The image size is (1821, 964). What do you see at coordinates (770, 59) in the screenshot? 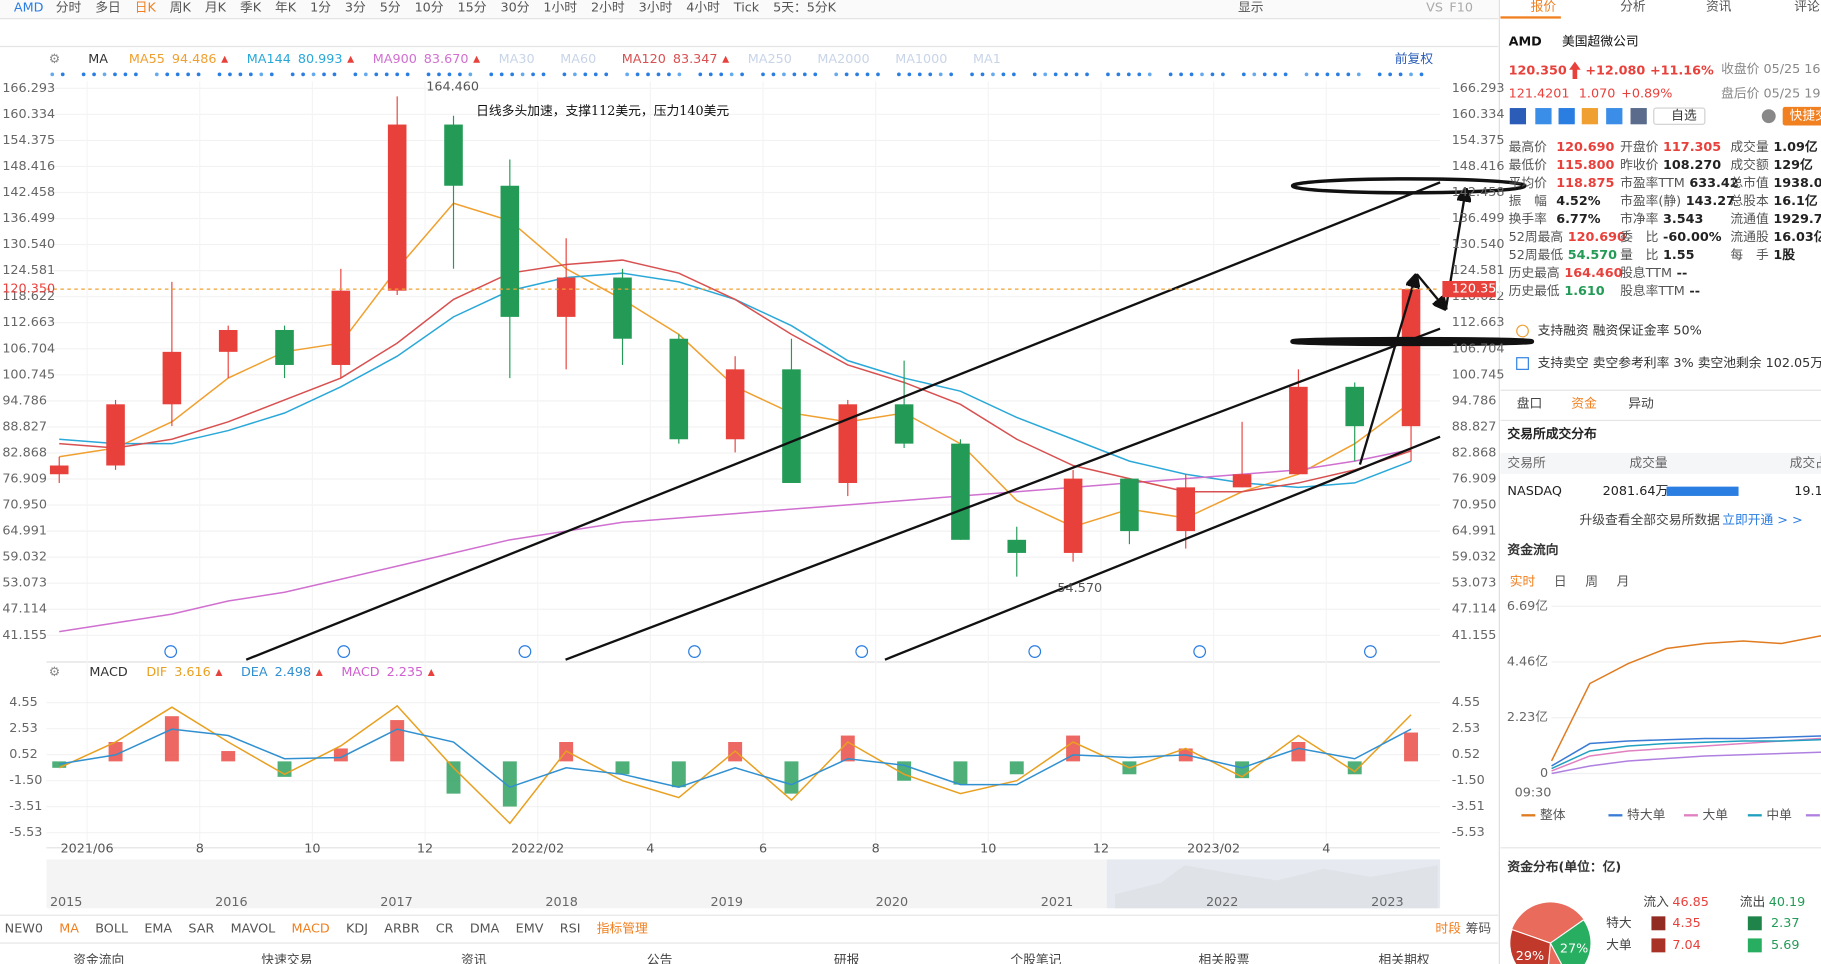
I see `inactive-indicator: MA250` at bounding box center [770, 59].